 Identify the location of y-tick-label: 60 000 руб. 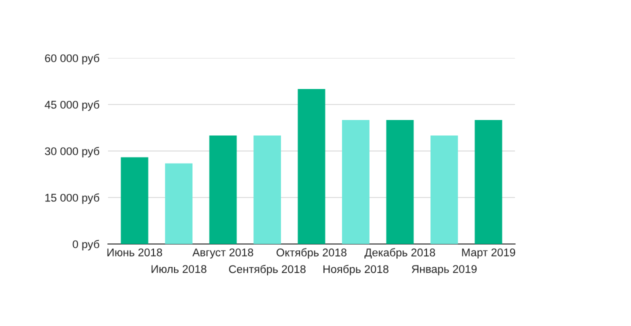
(72, 59).